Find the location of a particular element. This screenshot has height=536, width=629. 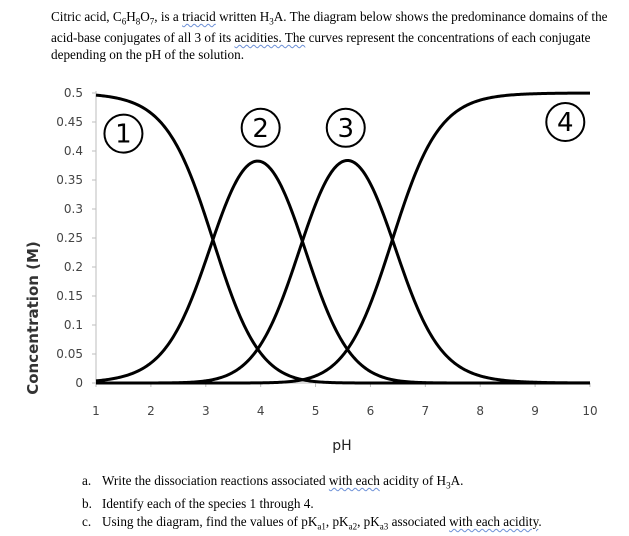

y-tick-label: 0.45 is located at coordinates (69, 122).